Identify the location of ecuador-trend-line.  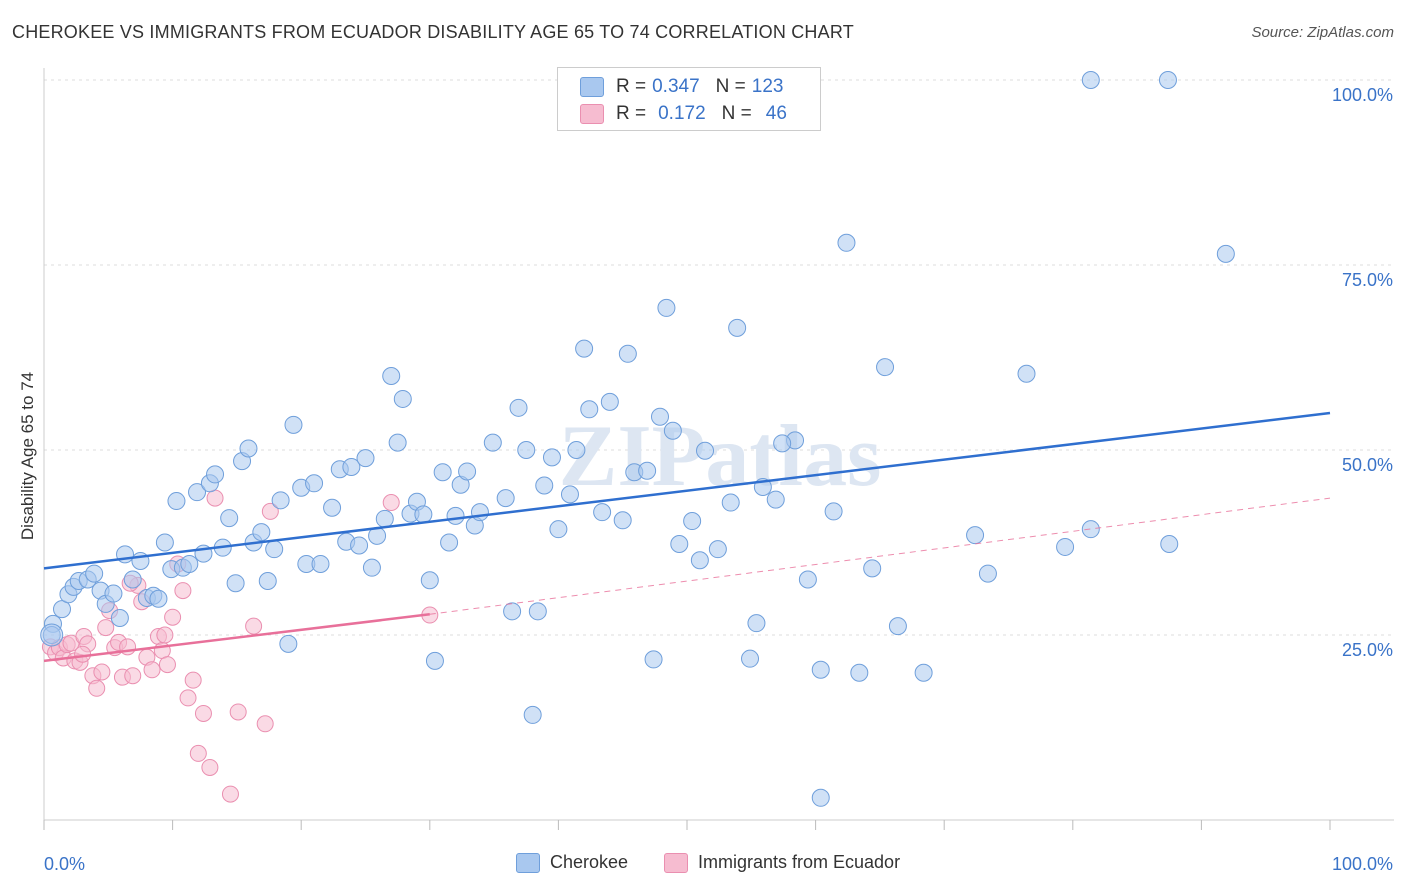
(236, 638).